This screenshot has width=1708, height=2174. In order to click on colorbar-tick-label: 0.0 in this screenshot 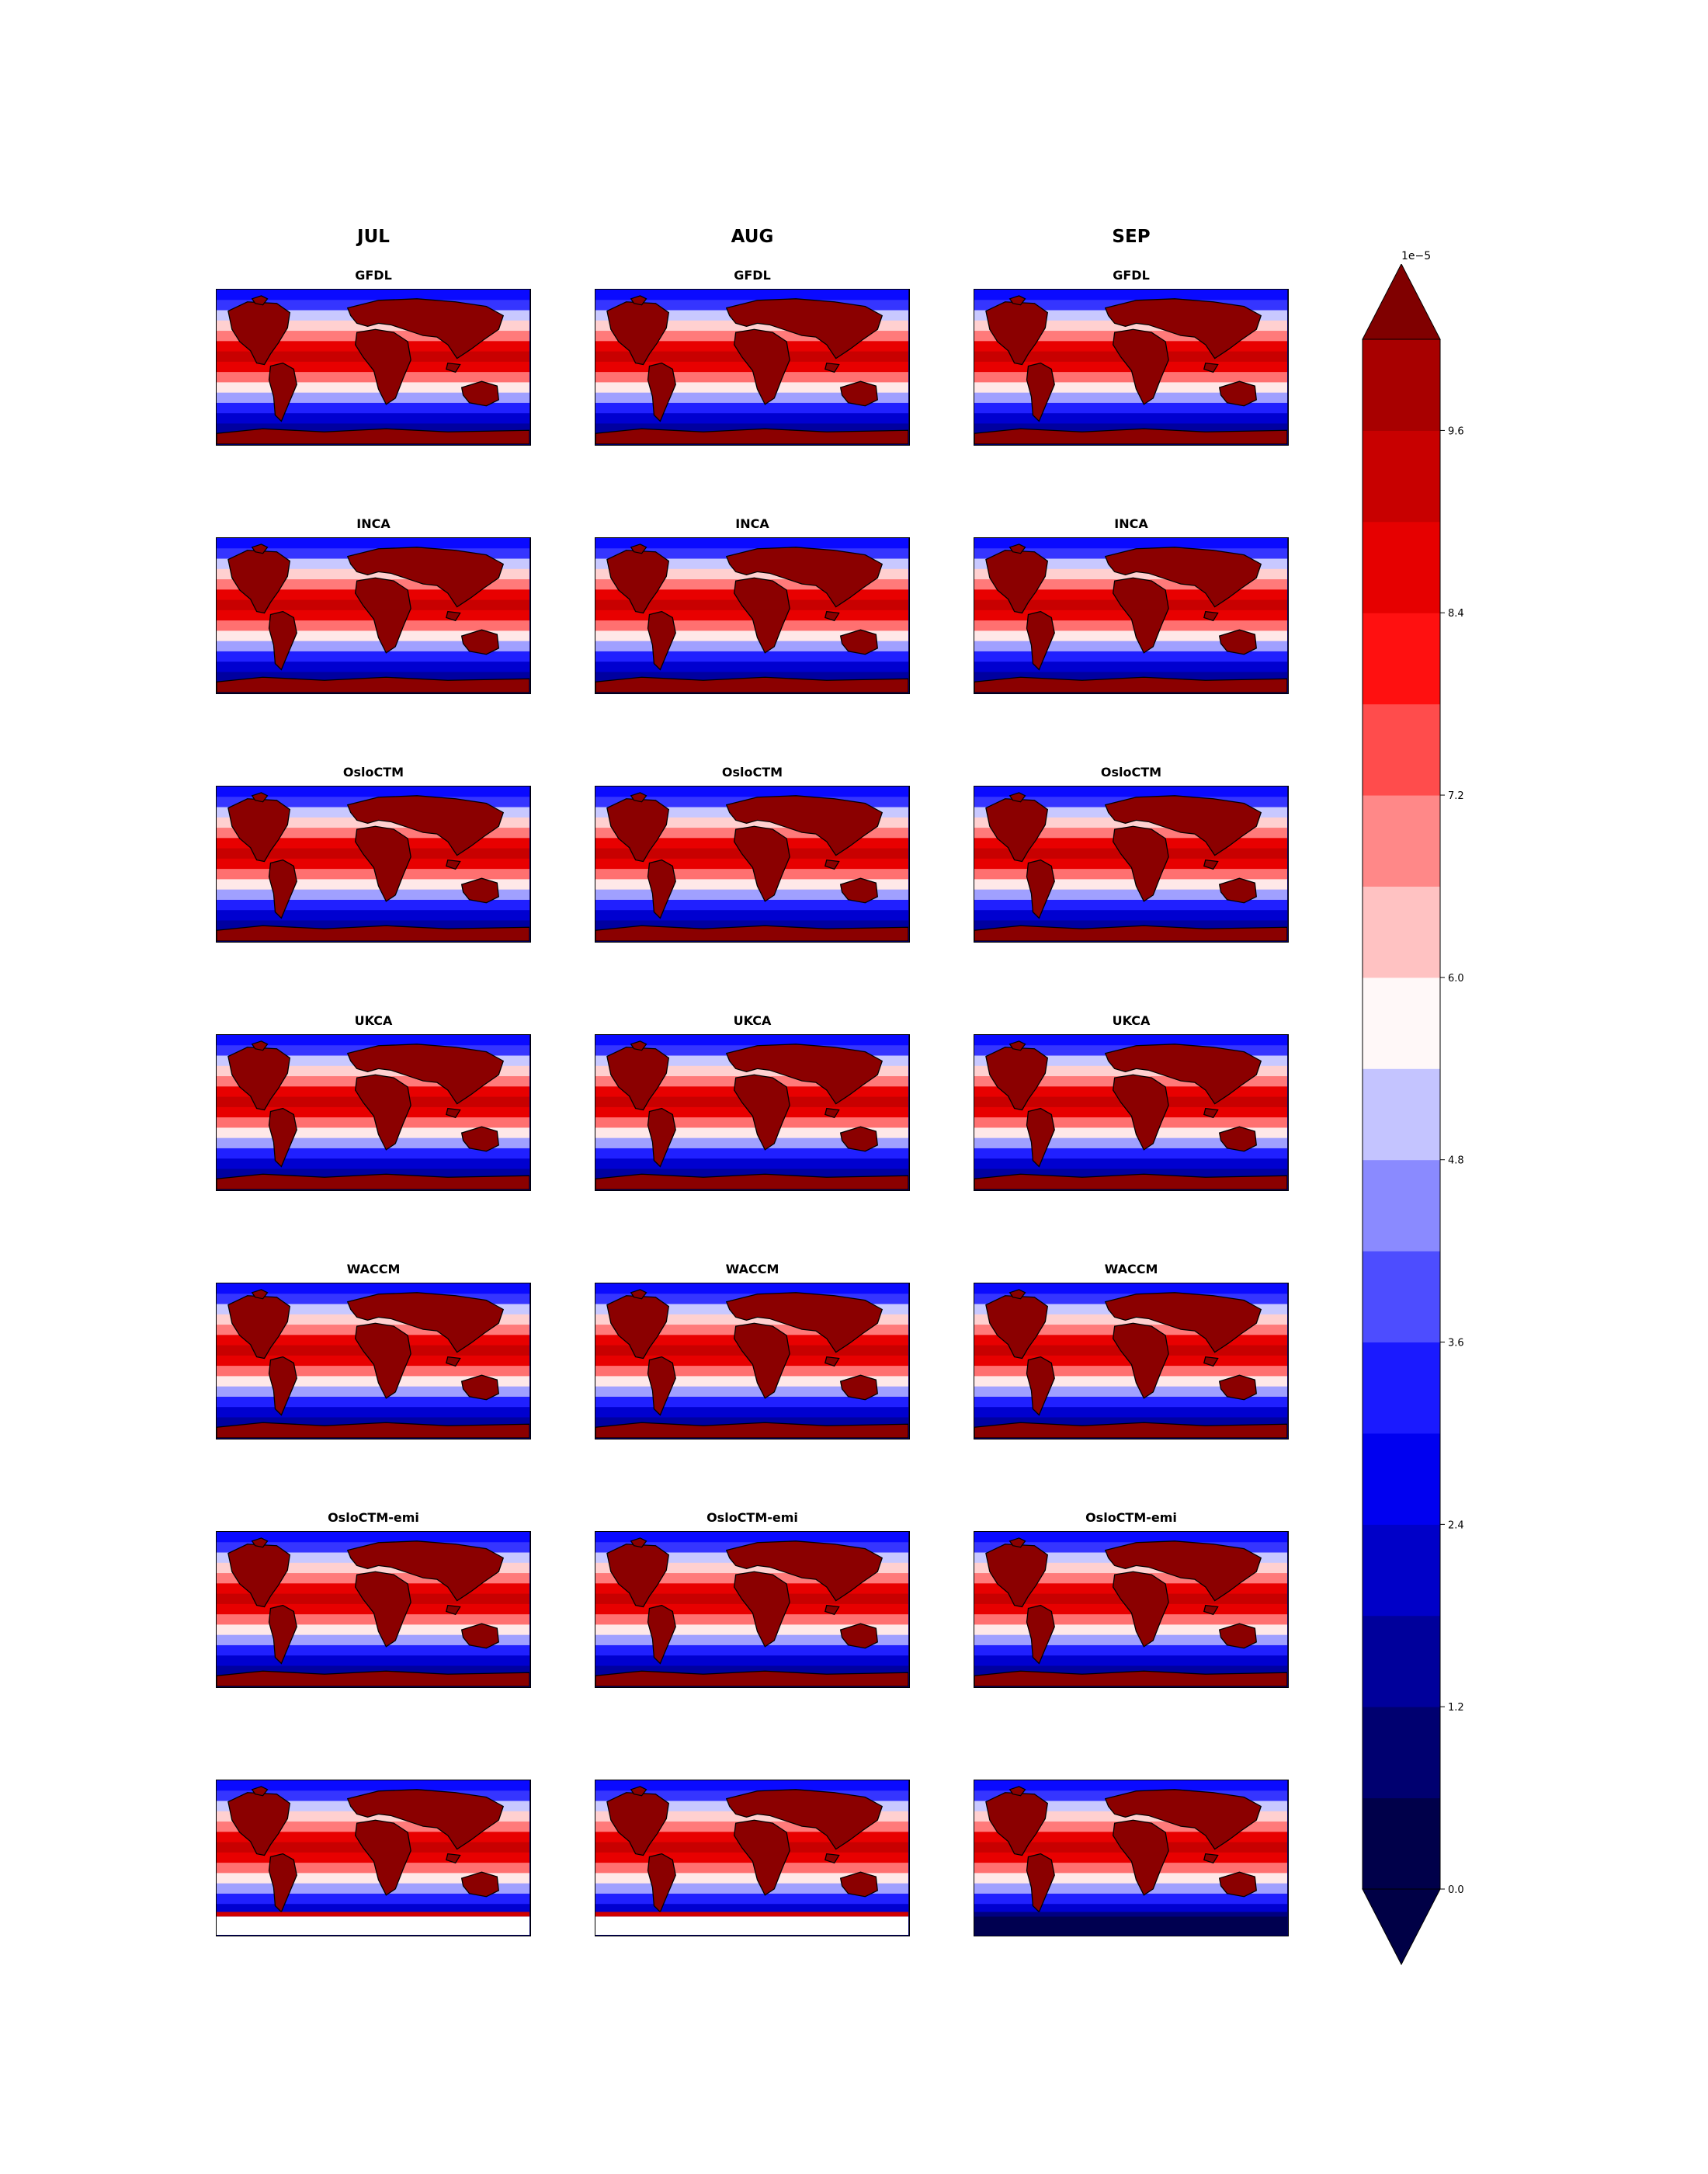, I will do `click(1455, 1890)`.